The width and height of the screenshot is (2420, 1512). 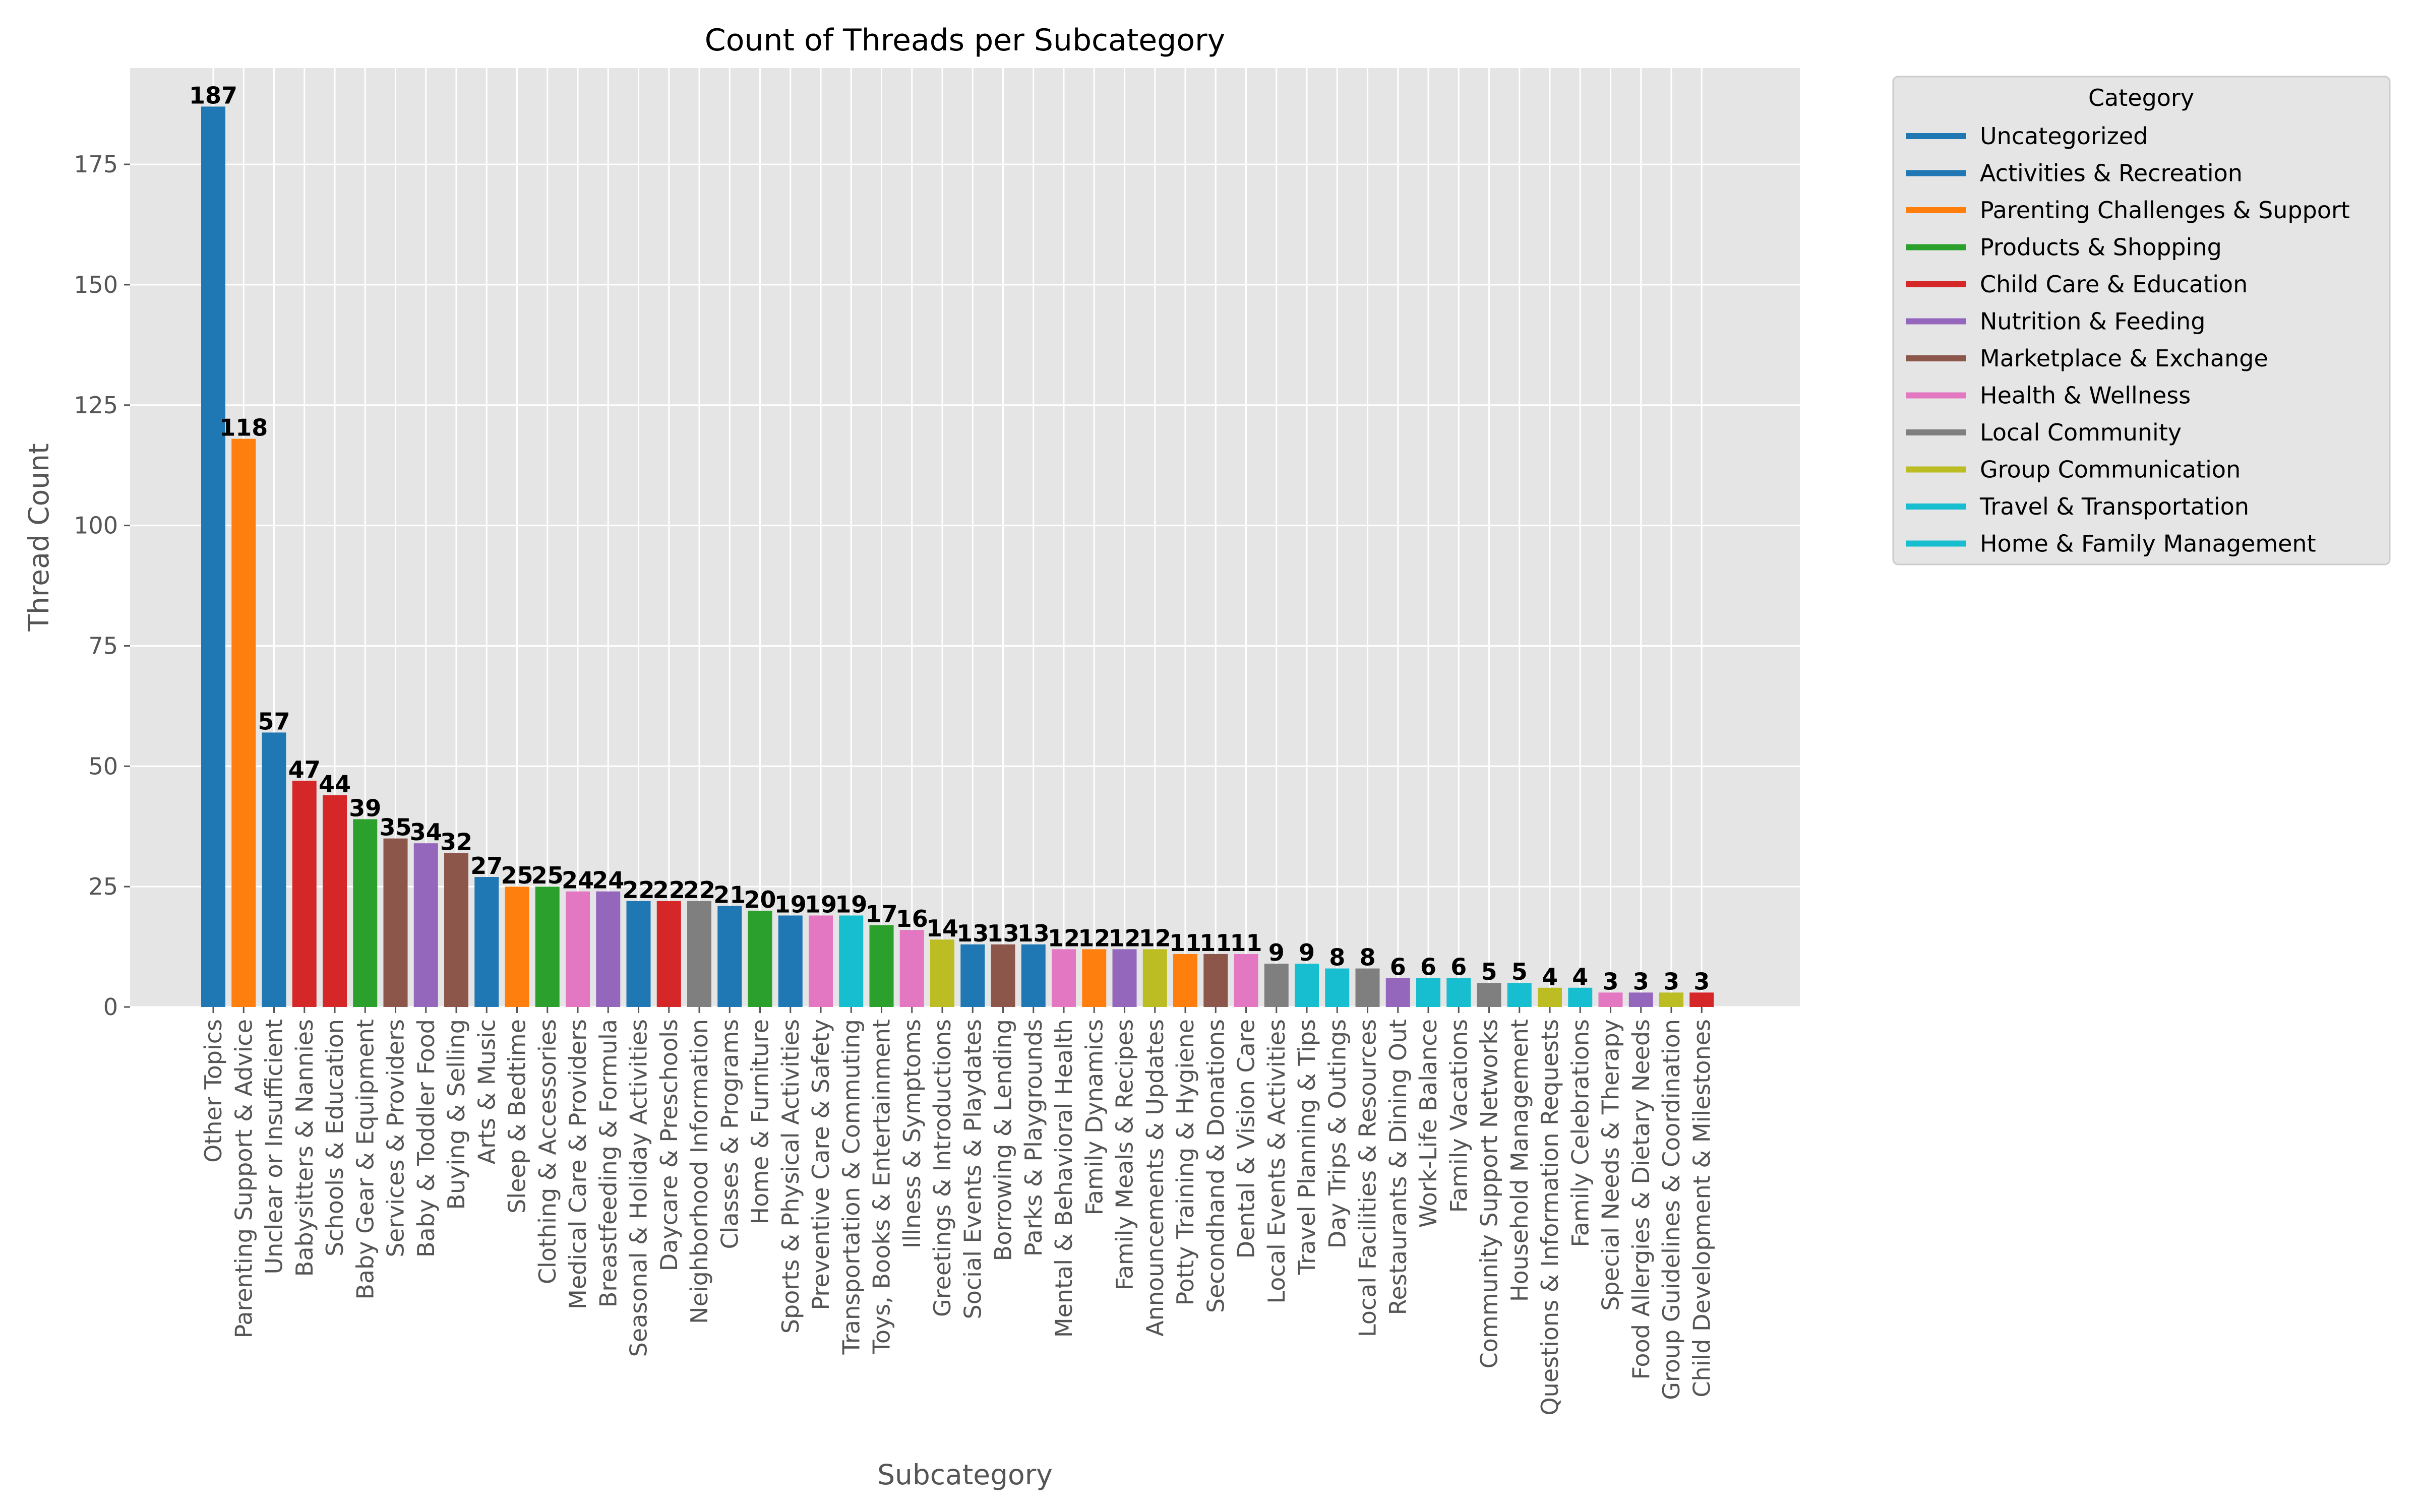 What do you see at coordinates (1641, 1199) in the screenshot?
I see `x-tick-label: Food Allergies & Dietary Needs` at bounding box center [1641, 1199].